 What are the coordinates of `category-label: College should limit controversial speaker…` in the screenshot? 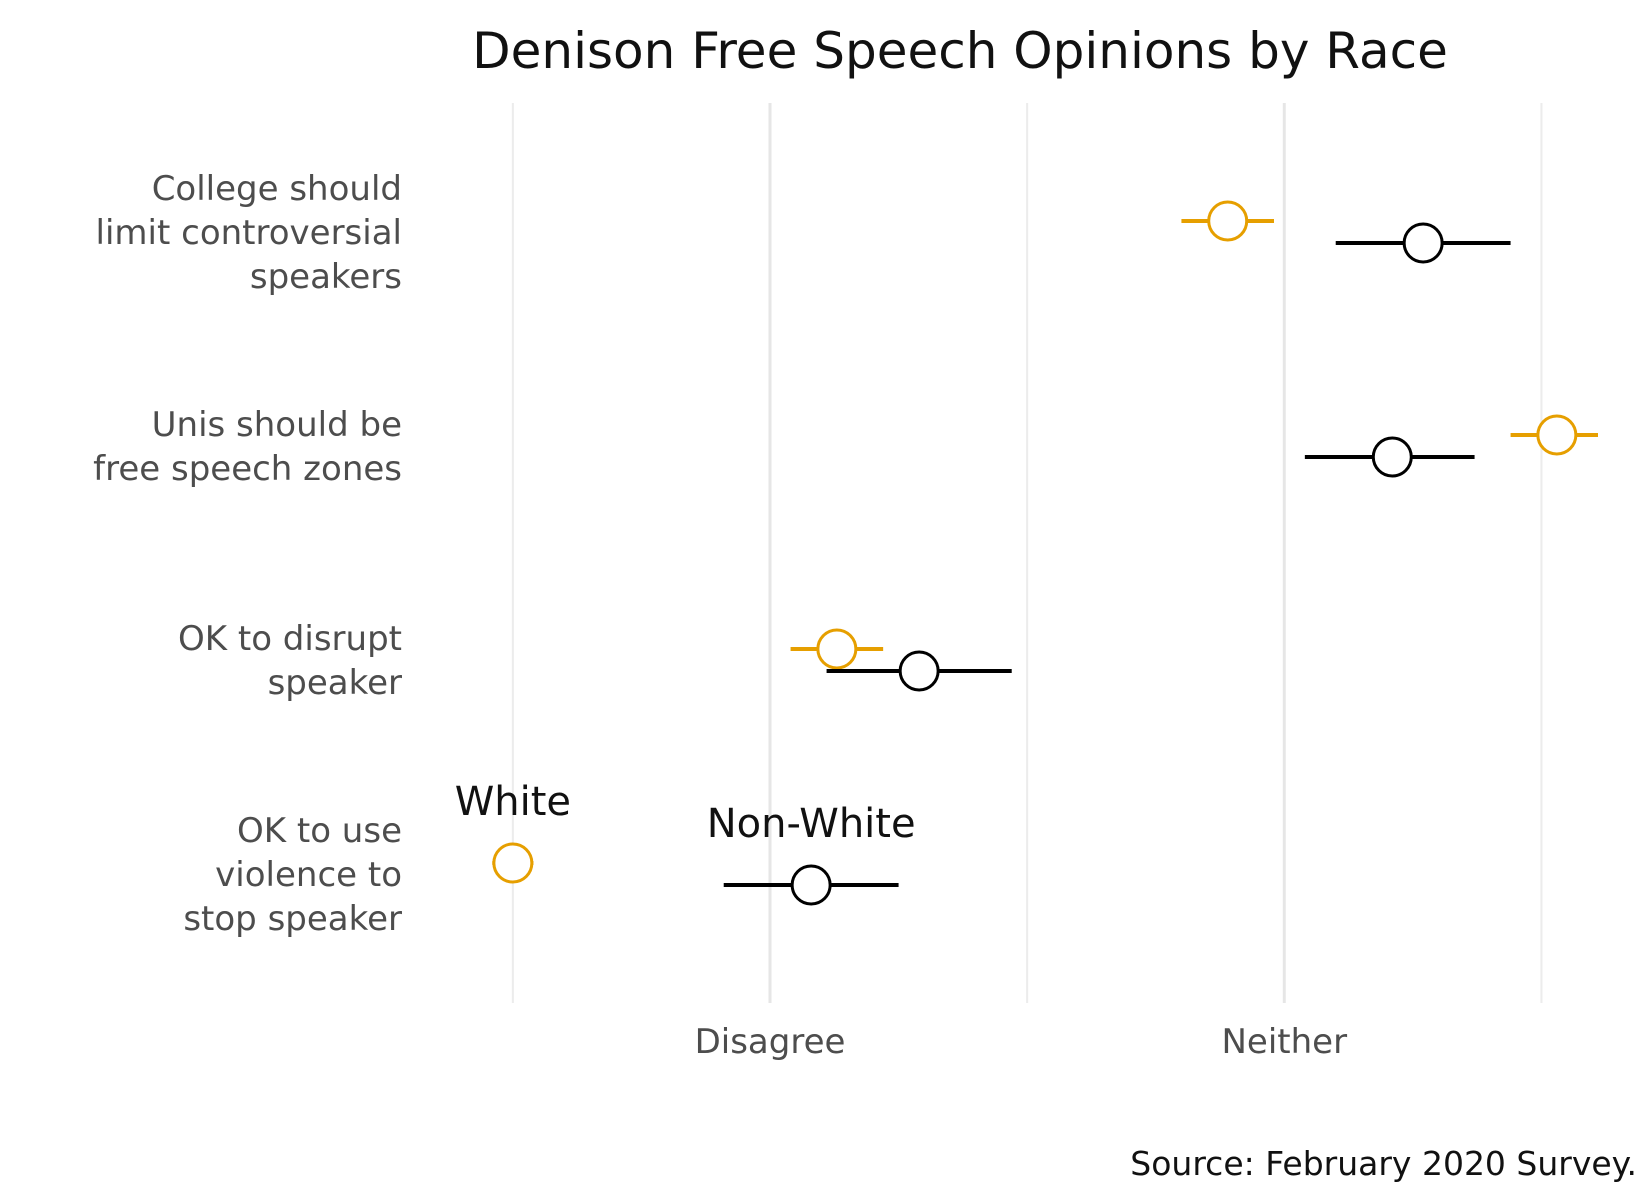 It's located at (249, 233).